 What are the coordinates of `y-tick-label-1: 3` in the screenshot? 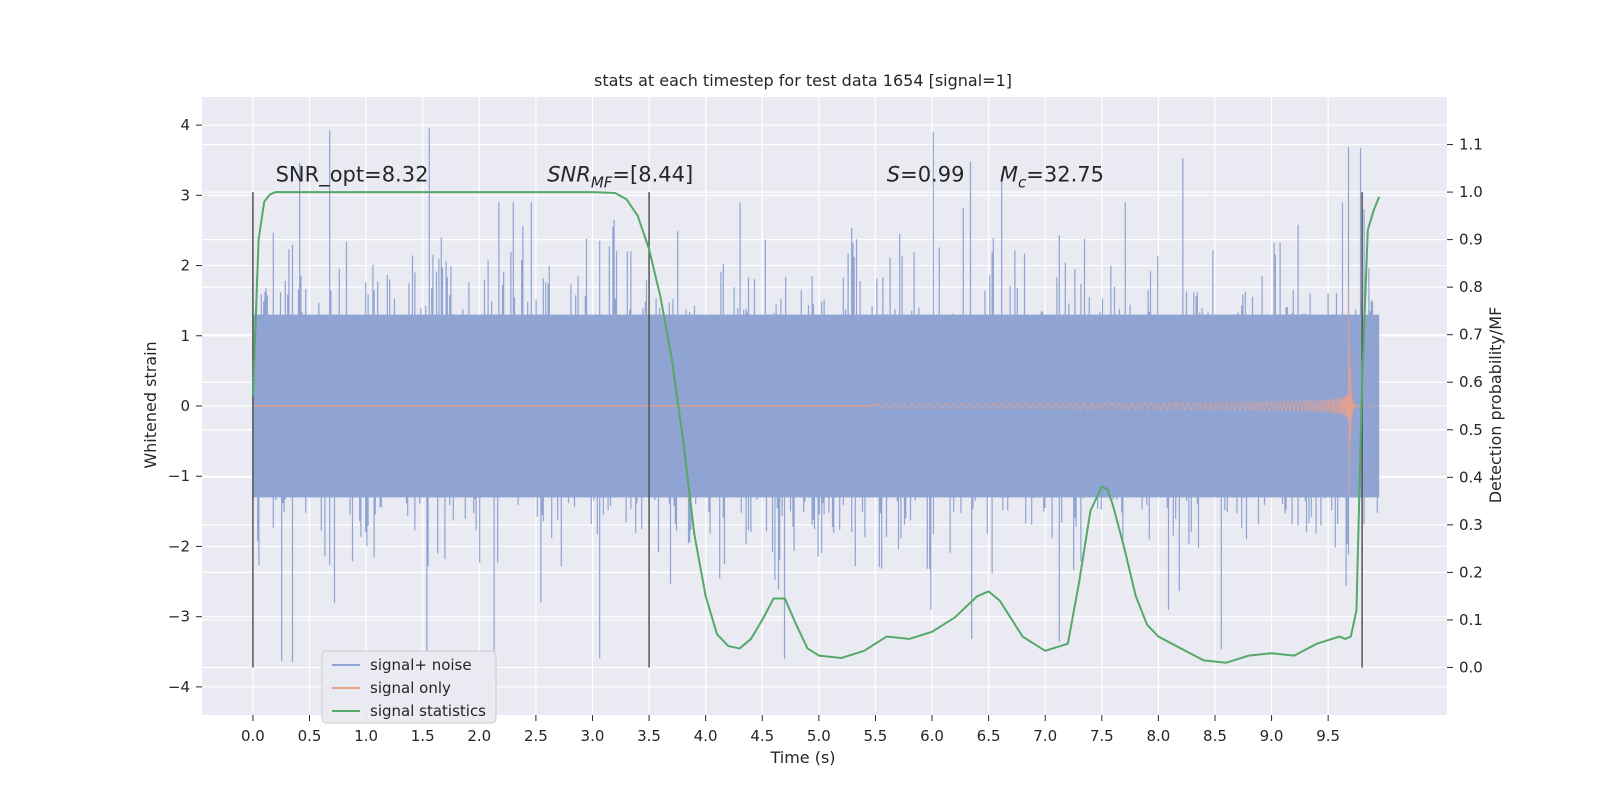 It's located at (185, 195).